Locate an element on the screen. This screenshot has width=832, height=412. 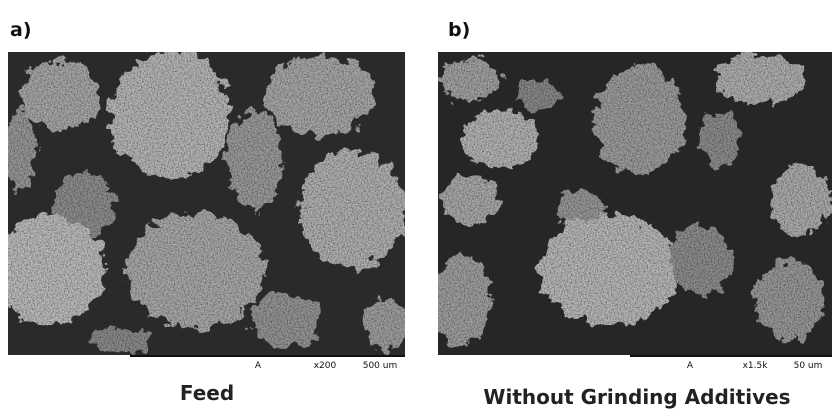
caption: Without Grinding Additives is located at coordinates (636, 397).